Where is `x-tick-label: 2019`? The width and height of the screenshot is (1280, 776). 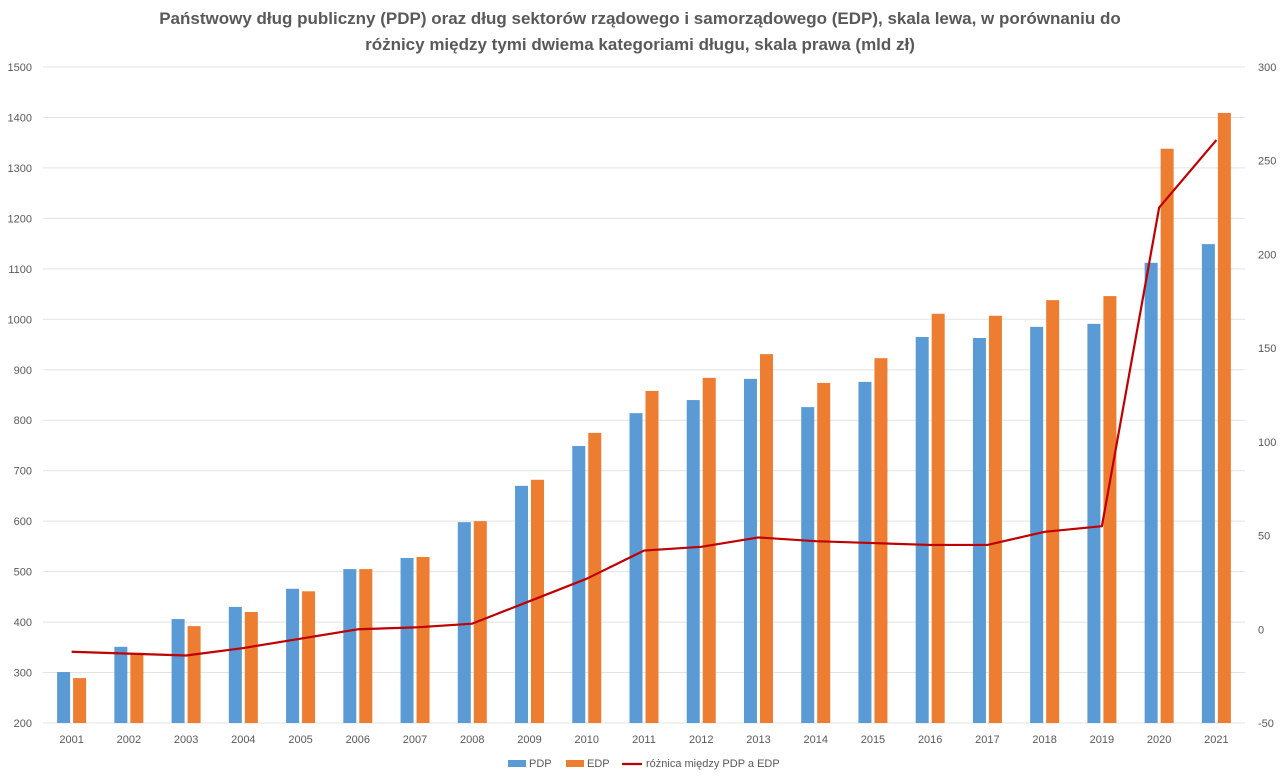
x-tick-label: 2019 is located at coordinates (1102, 740).